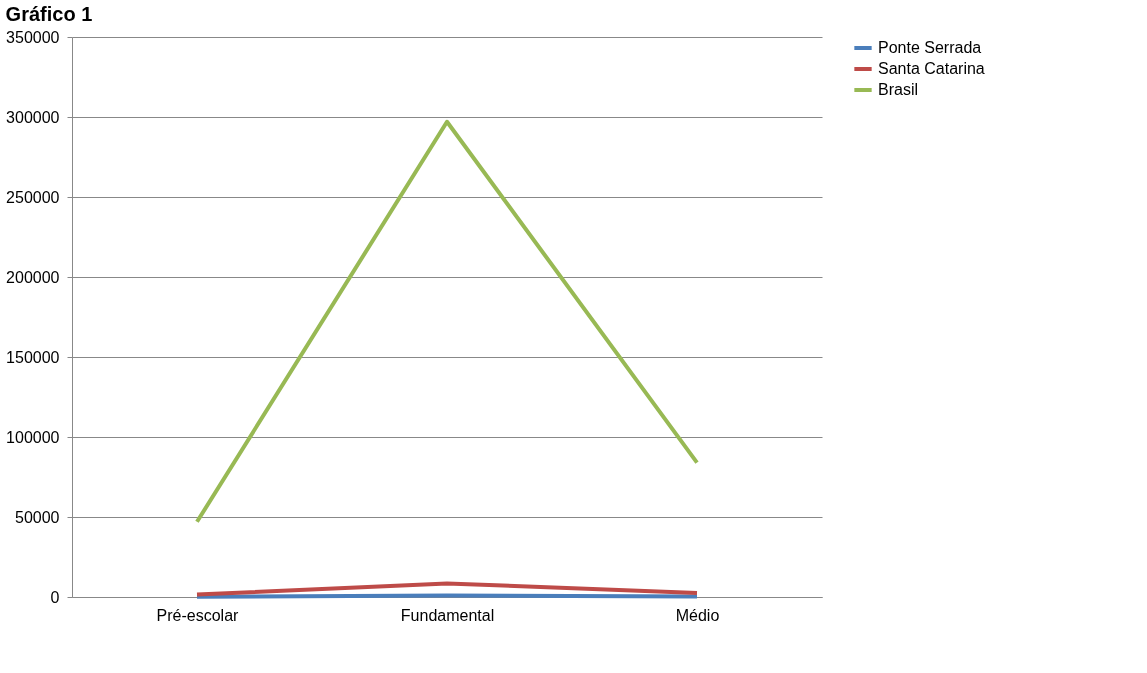  I want to click on legend-label: Ponte Serrada, so click(930, 47).